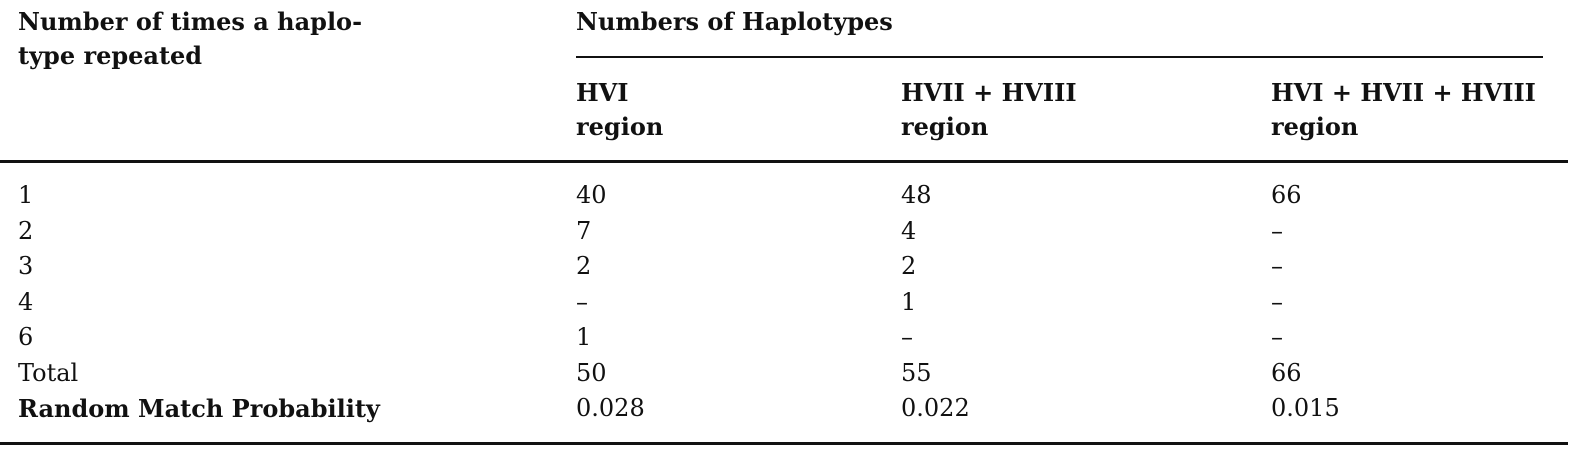 The height and width of the screenshot is (459, 1589). What do you see at coordinates (916, 195) in the screenshot?
I see `cell-hvii-hviii: 48` at bounding box center [916, 195].